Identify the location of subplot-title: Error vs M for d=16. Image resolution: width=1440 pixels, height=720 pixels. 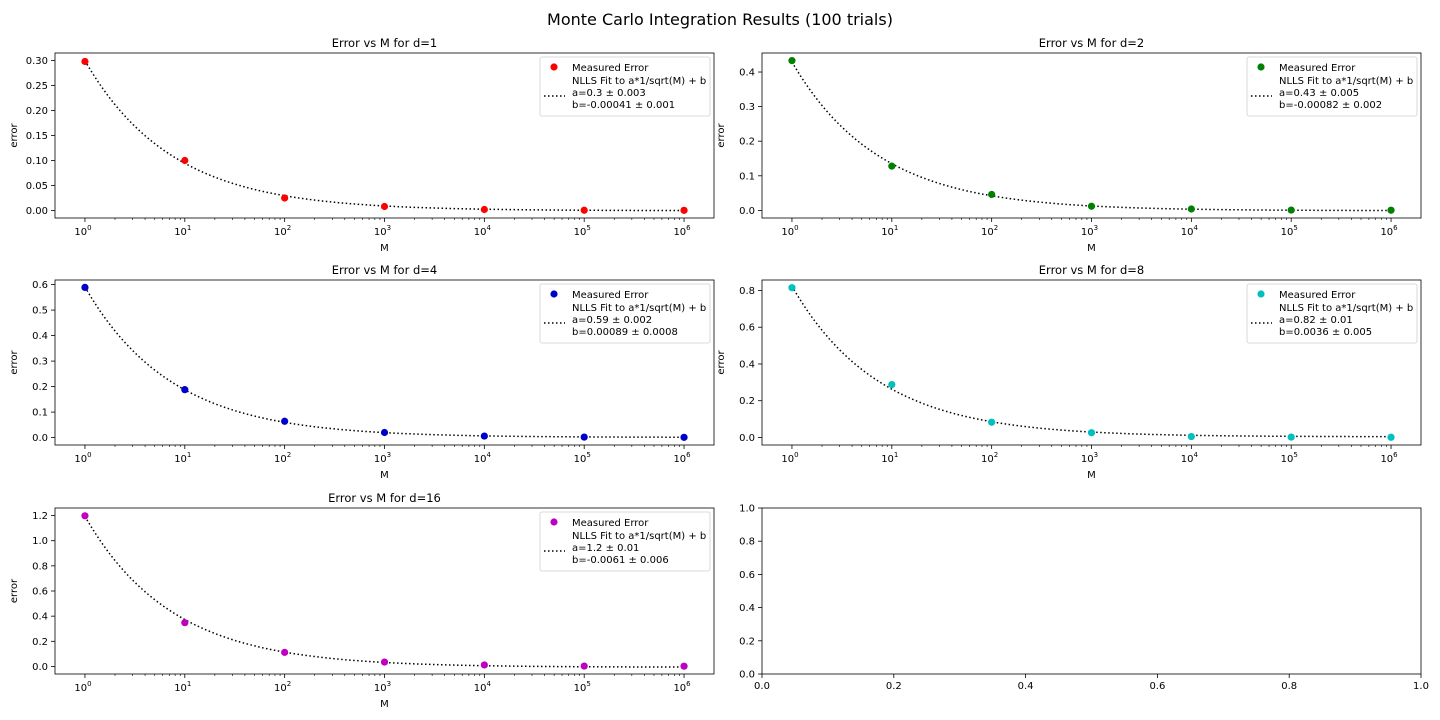
(384, 498).